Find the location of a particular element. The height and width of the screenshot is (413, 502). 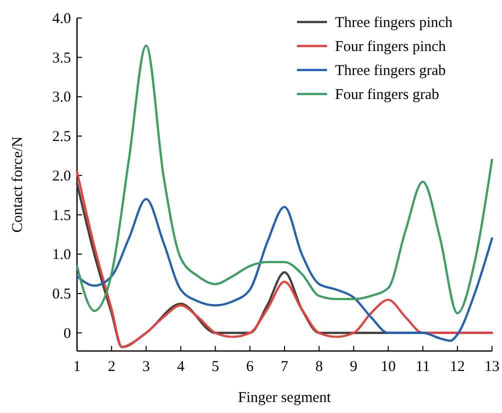

x-tick-label: 2 is located at coordinates (112, 367).